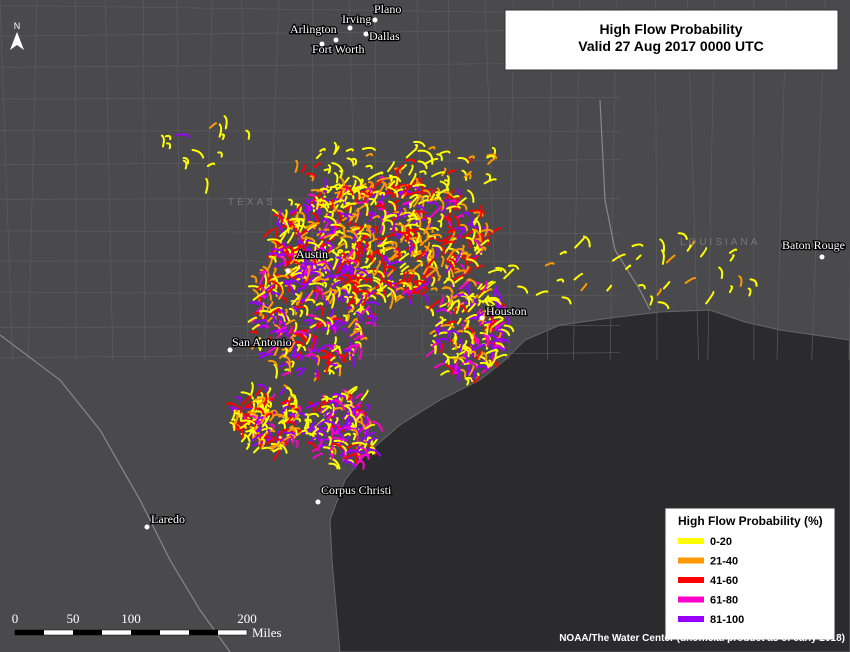  Describe the element at coordinates (252, 202) in the screenshot. I see `state-label: TEXAS` at that location.